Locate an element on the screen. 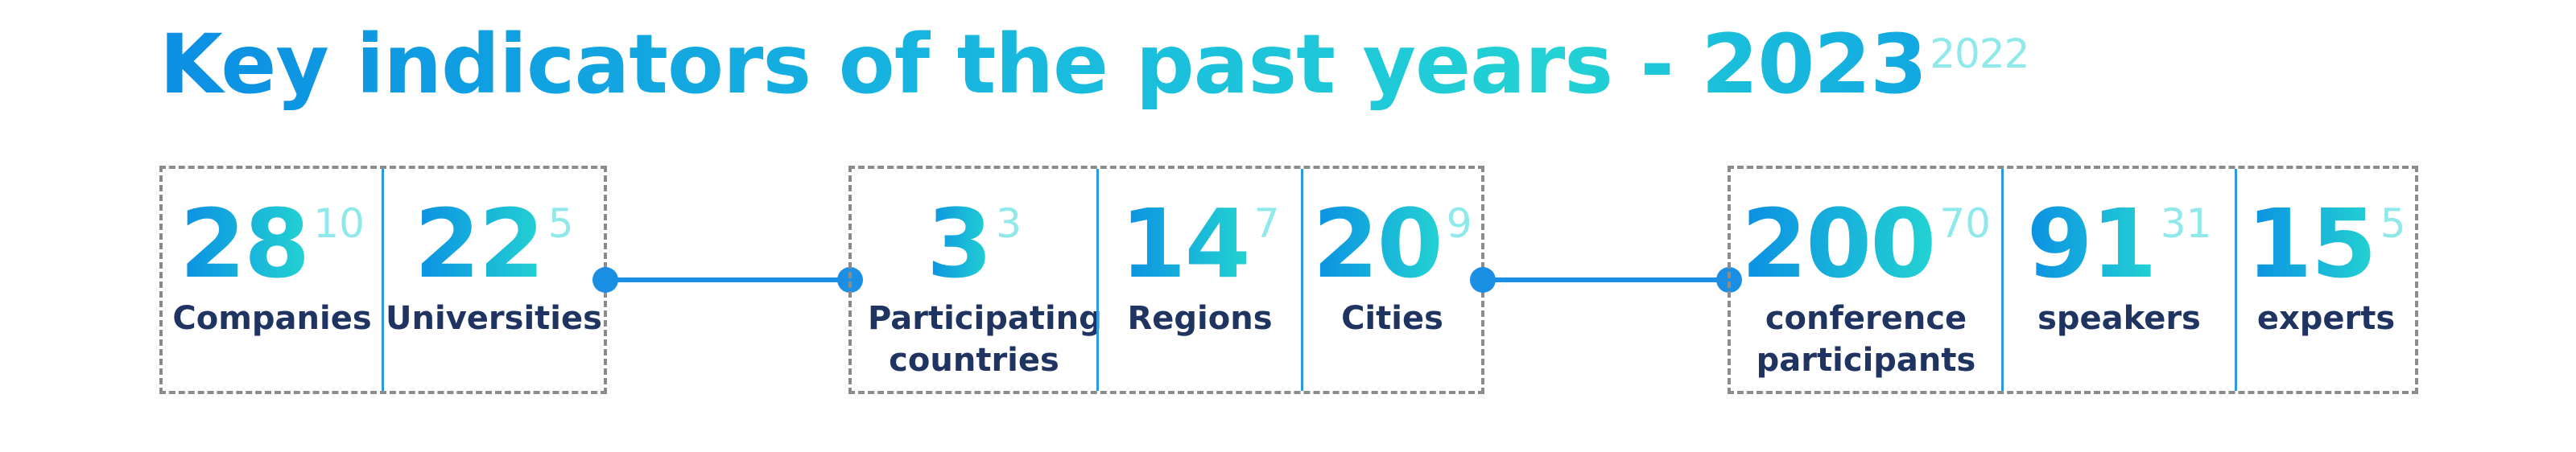  indicator-companies: 28 10 Companies is located at coordinates (272, 280).